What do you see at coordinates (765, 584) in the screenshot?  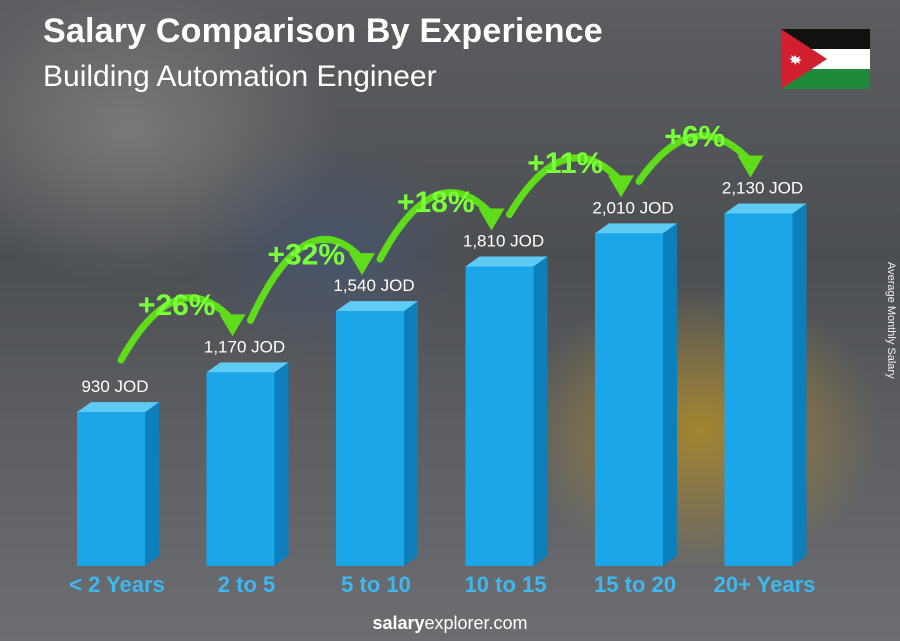 I see `category-label: 20+ Years` at bounding box center [765, 584].